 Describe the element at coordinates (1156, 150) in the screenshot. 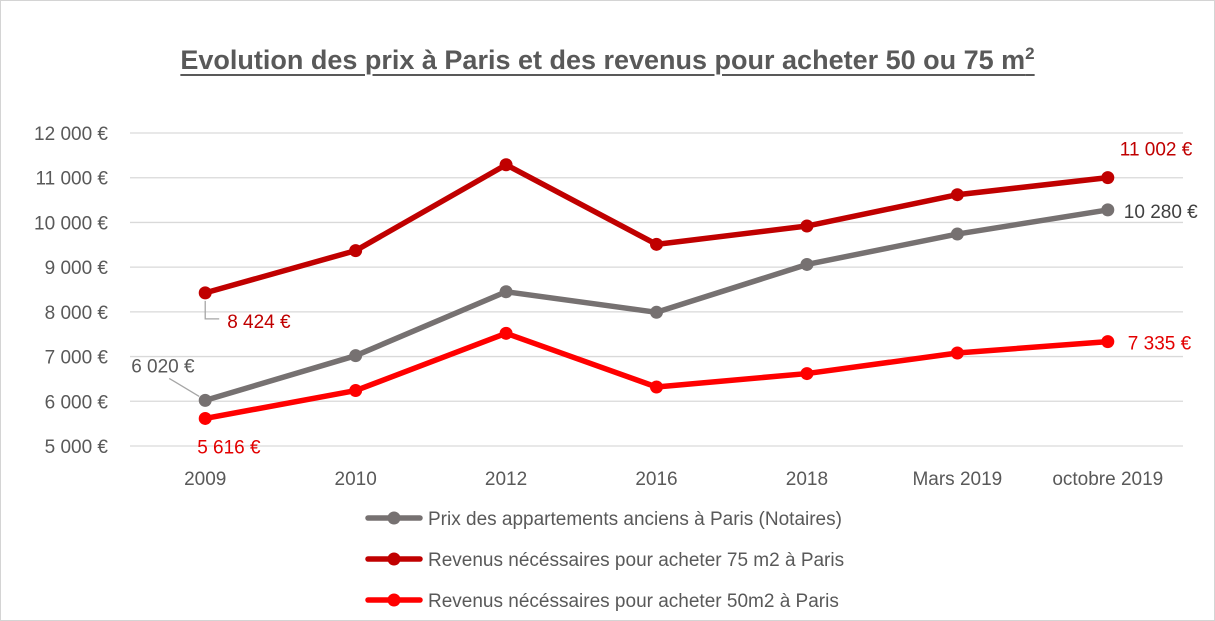

I see `data-label: 11 002 €` at that location.